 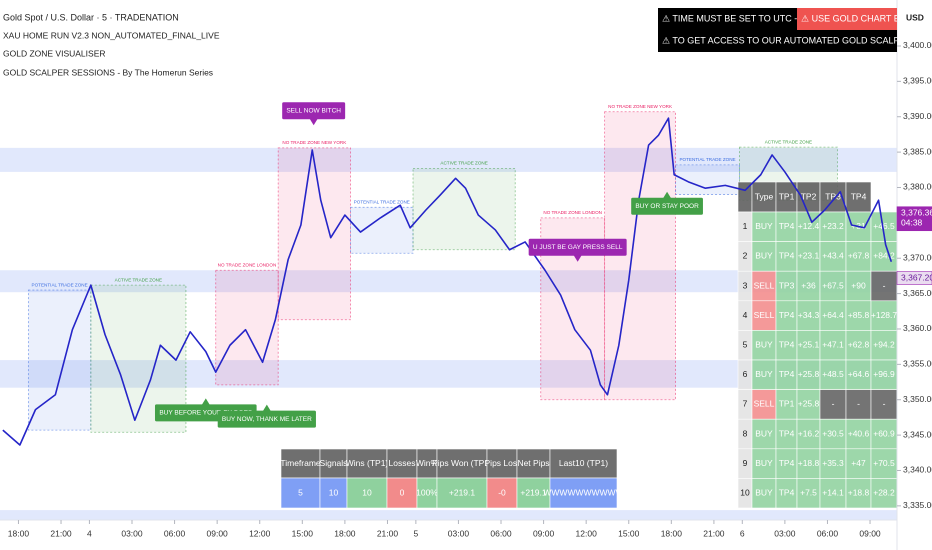 I want to click on table-value: WWWWWWWWWW, so click(x=583, y=492).